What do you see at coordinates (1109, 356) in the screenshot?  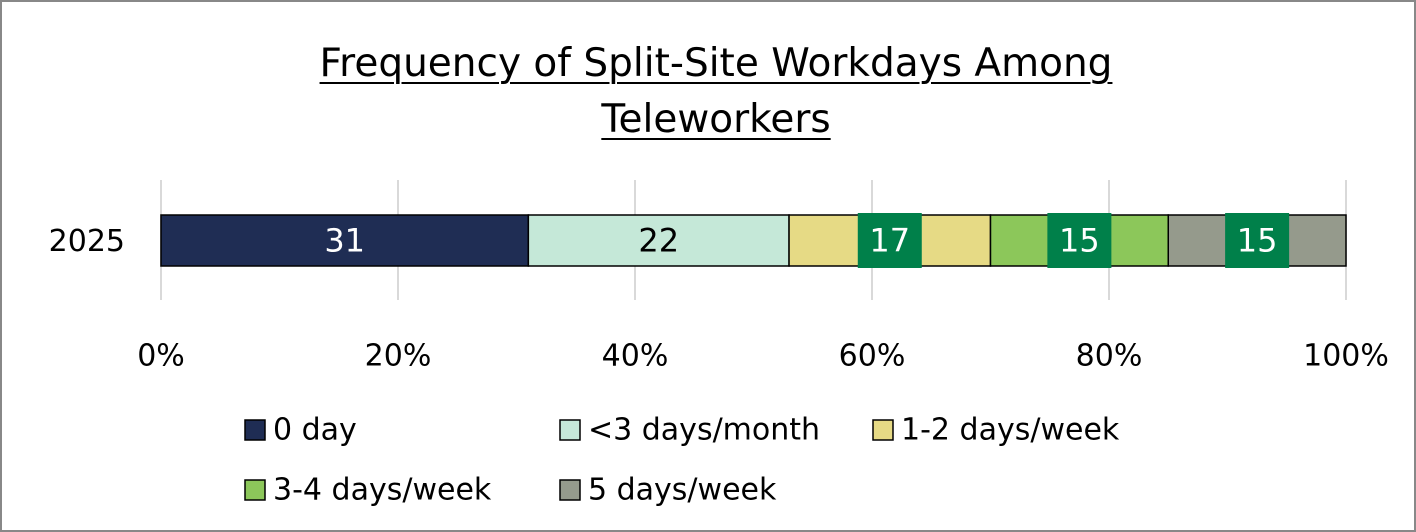 I see `x-tick-label: 80%` at bounding box center [1109, 356].